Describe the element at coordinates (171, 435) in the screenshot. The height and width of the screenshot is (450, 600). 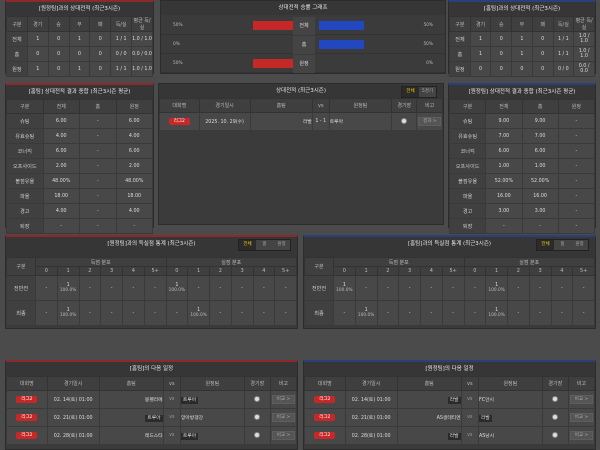
I see `vs-label: vs` at that location.